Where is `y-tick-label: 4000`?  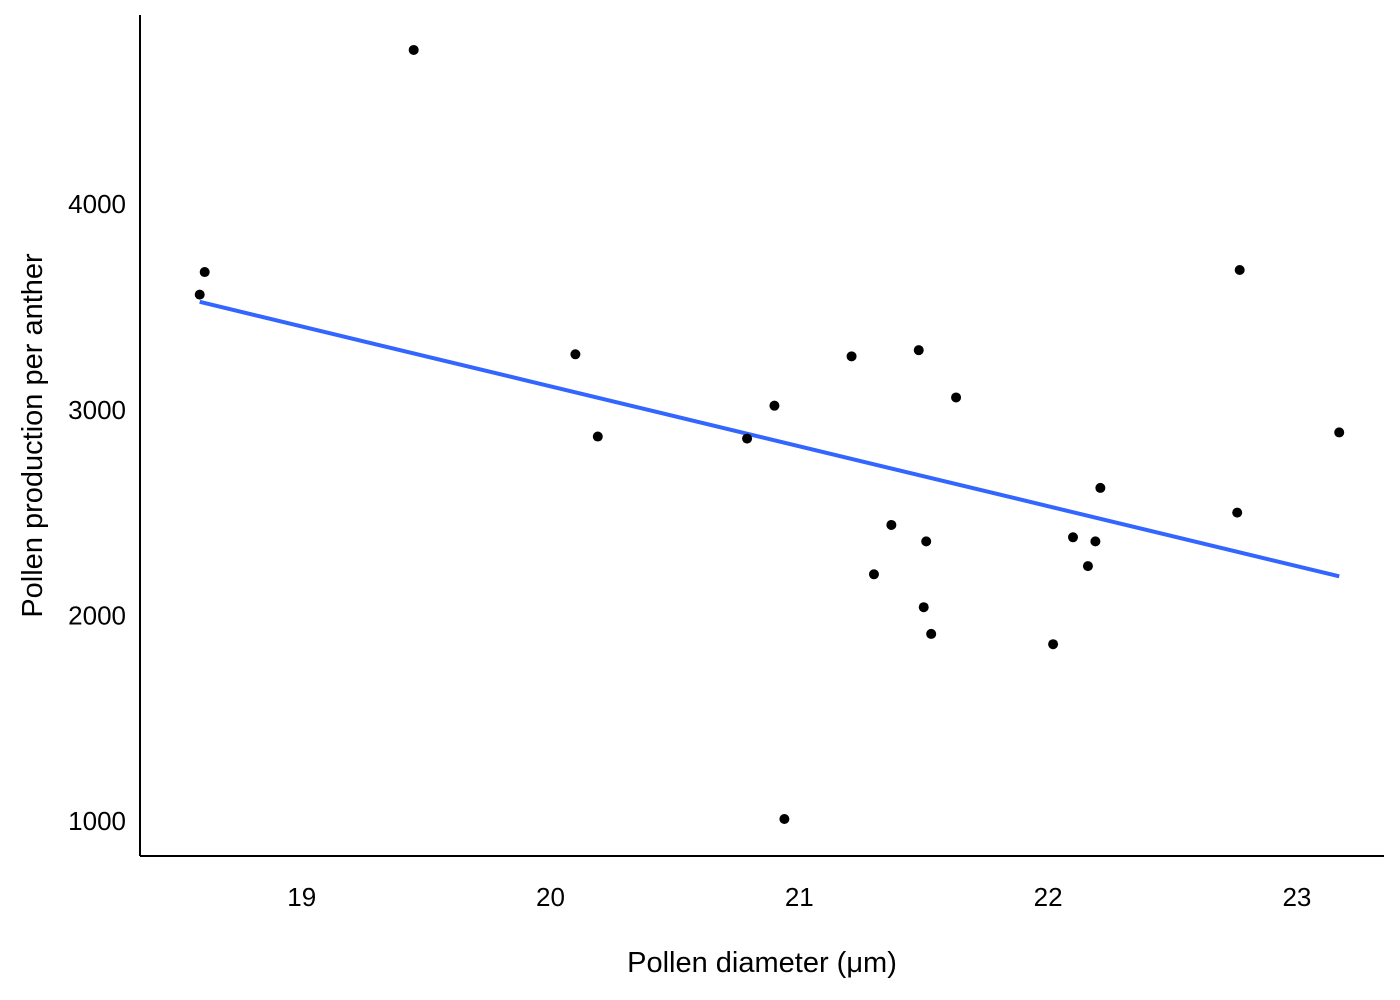 y-tick-label: 4000 is located at coordinates (97, 204).